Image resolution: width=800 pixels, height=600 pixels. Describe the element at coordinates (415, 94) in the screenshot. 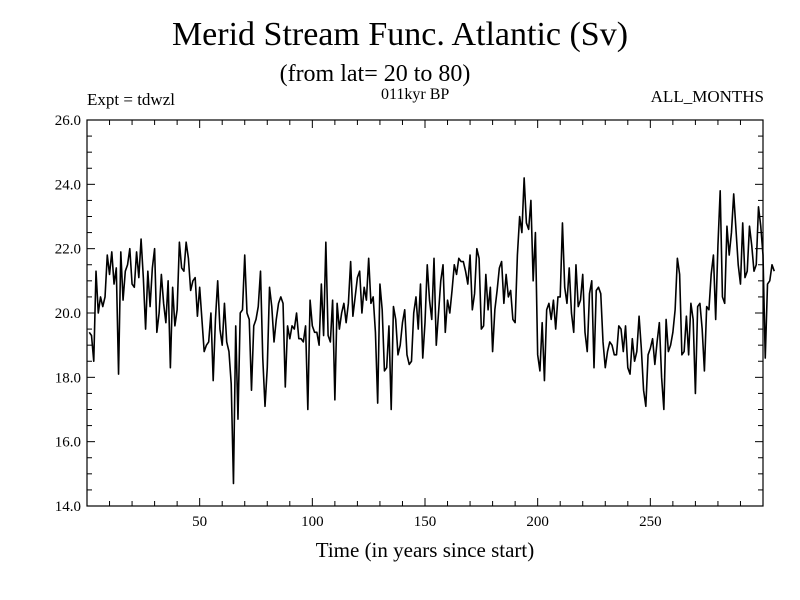

I see `period-label: 011kyr BP` at that location.